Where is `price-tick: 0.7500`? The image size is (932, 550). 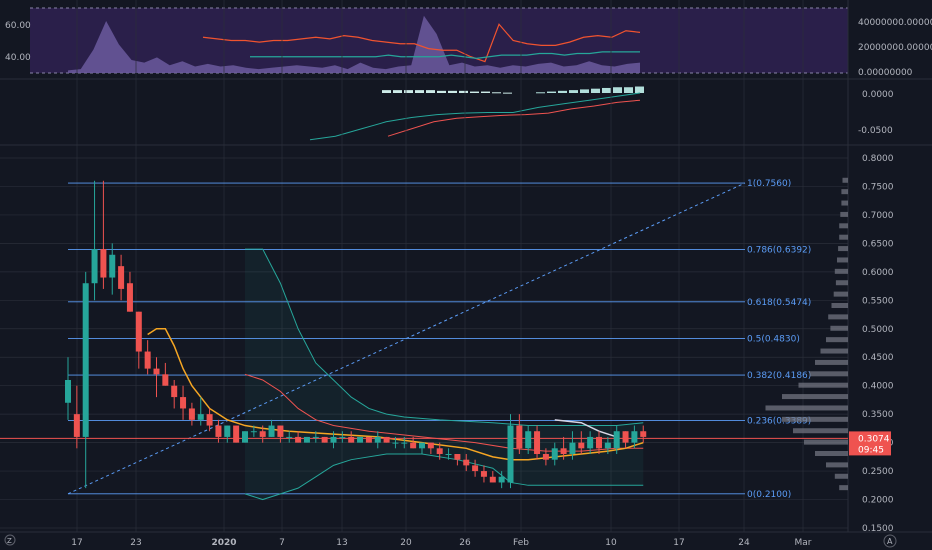
price-tick: 0.7500 is located at coordinates (878, 187).